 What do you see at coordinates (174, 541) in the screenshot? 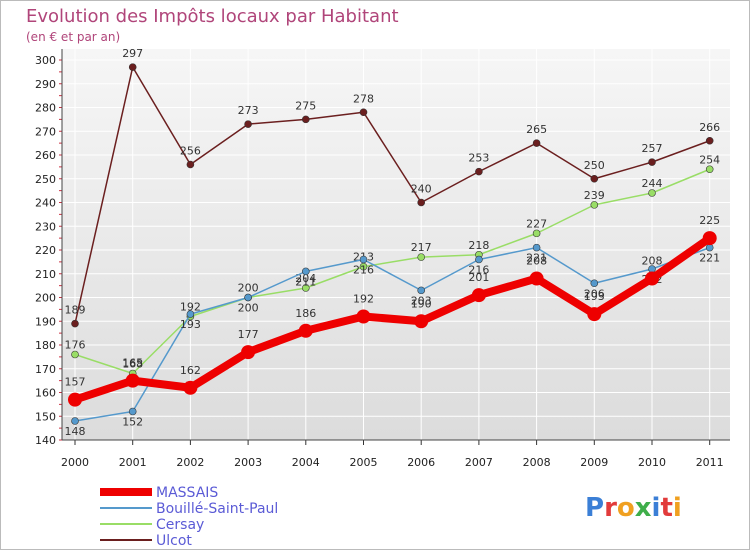
I see `legend-label: Ulcot` at bounding box center [174, 541].